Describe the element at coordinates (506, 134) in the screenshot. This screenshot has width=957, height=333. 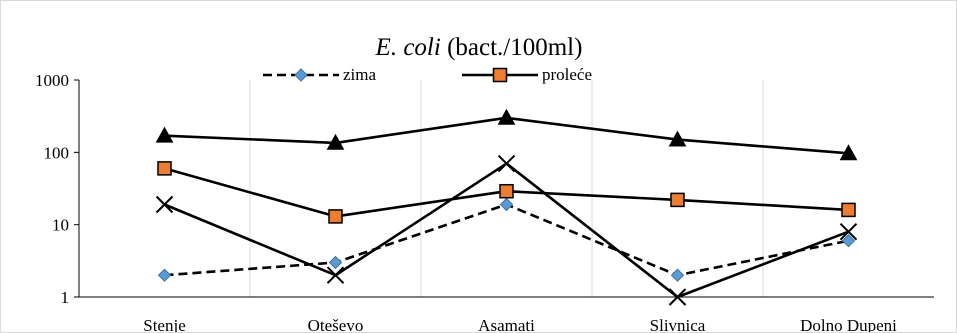
I see `series-triangle-series` at that location.